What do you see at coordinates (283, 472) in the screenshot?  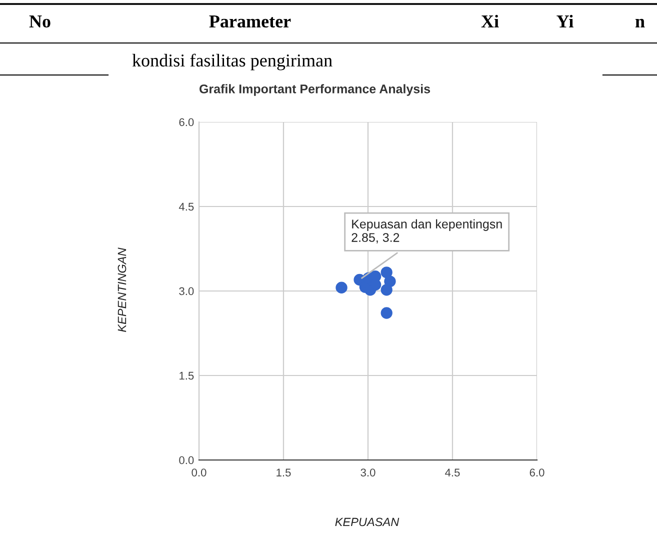 I see `x-tick-label: 1.5` at bounding box center [283, 472].